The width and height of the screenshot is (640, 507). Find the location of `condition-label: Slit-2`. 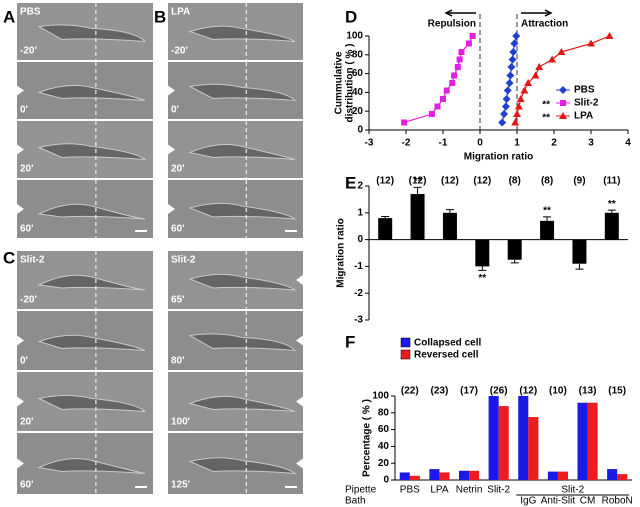

condition-label: Slit-2 is located at coordinates (32, 260).